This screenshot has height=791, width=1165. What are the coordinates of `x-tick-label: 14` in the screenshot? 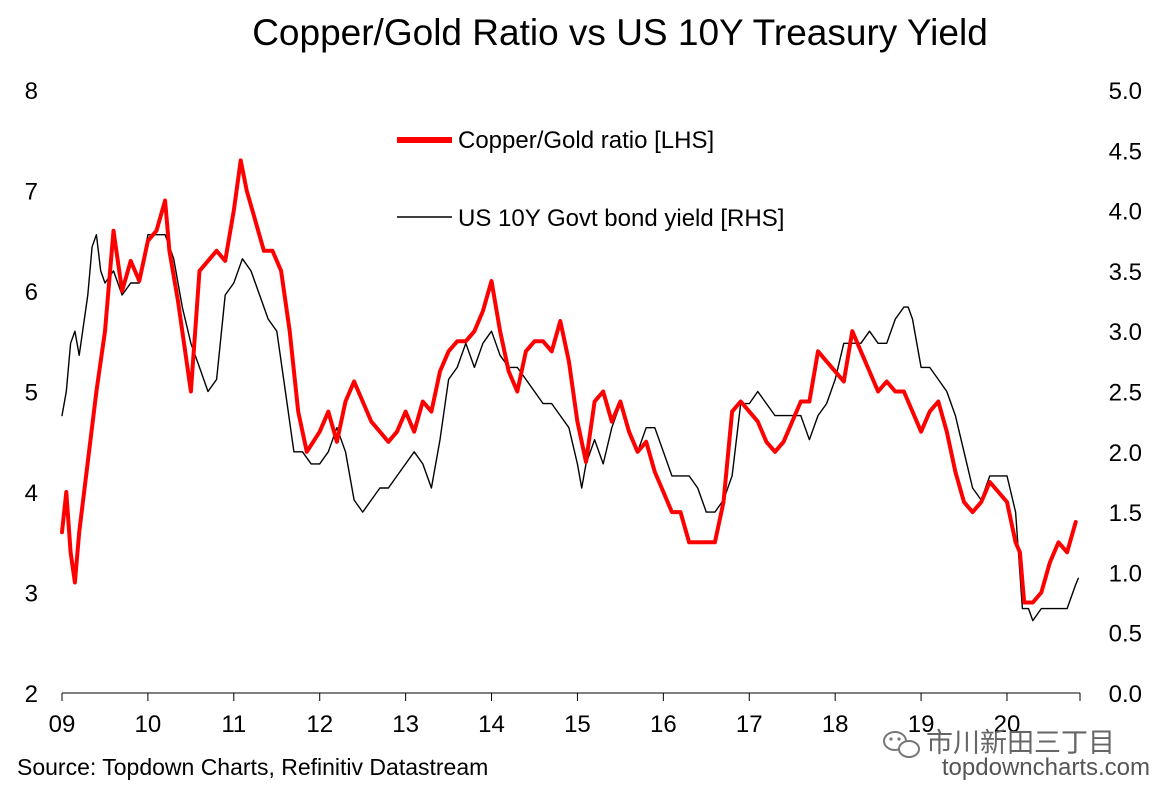 It's located at (491, 724).